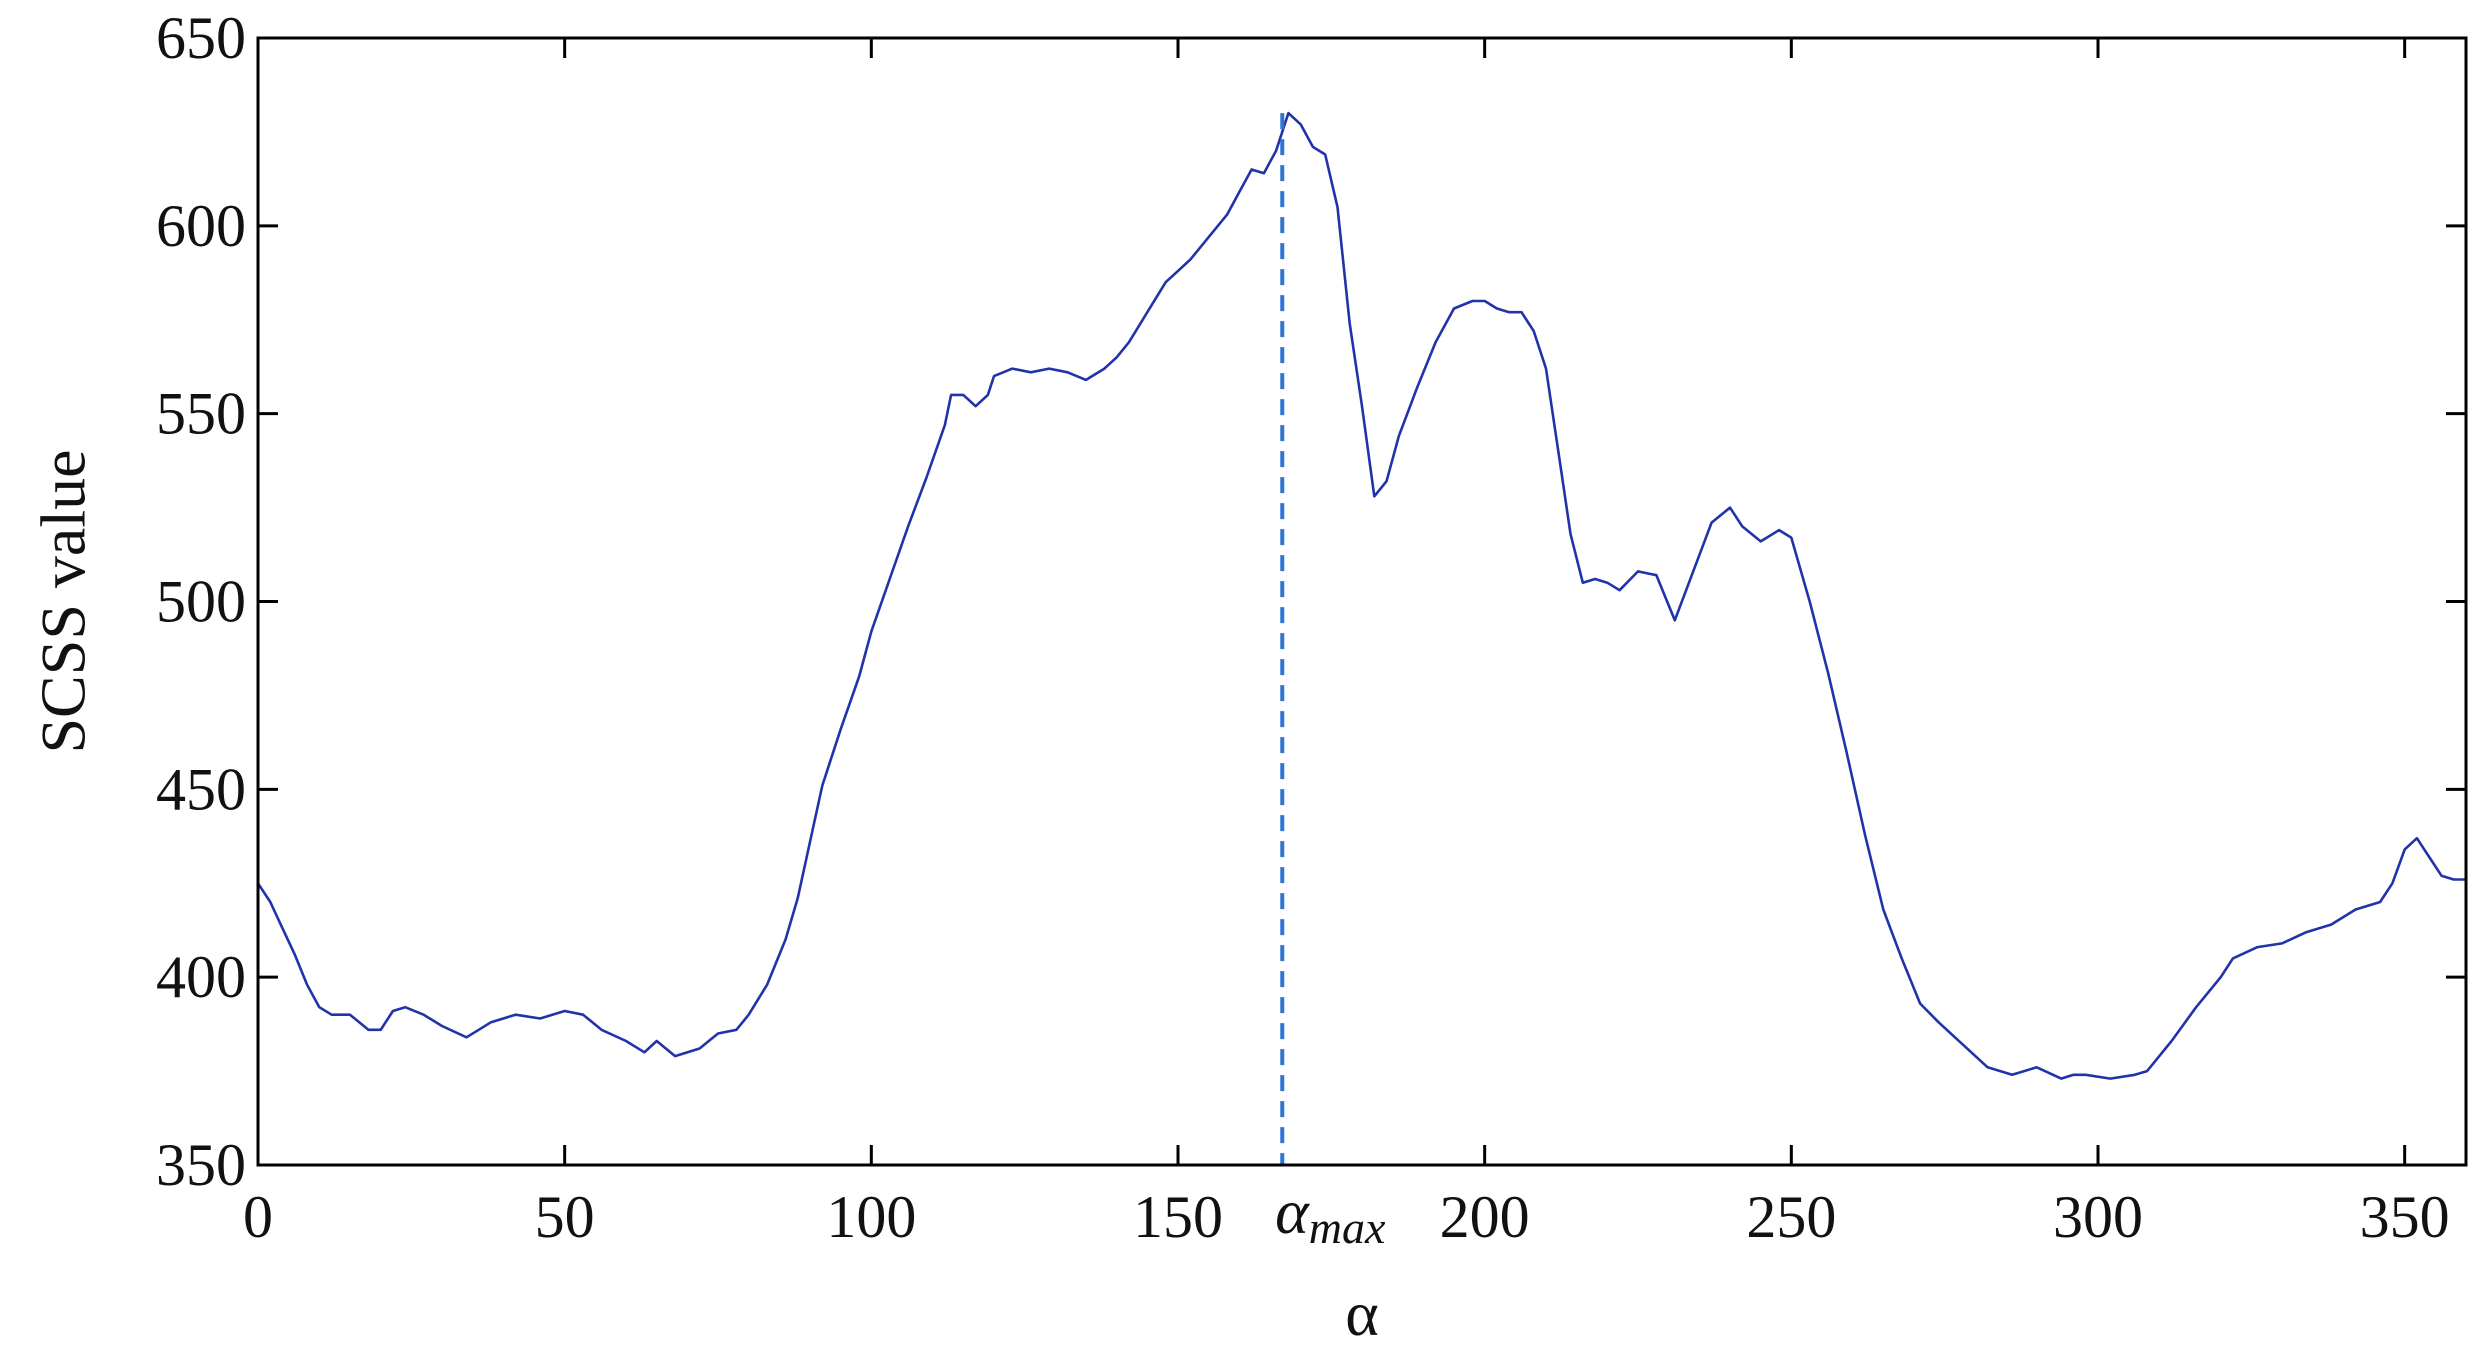  Describe the element at coordinates (201, 38) in the screenshot. I see `y-tick-label: 650` at that location.